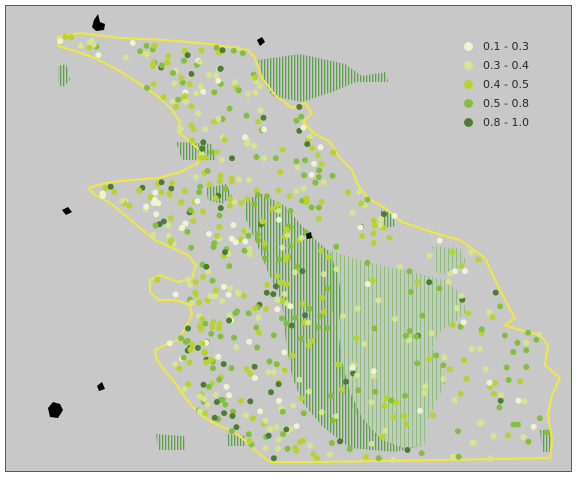  Describe the element at coordinates (506, 46) in the screenshot. I see `legend-label: 0.1 - 0.3` at that location.